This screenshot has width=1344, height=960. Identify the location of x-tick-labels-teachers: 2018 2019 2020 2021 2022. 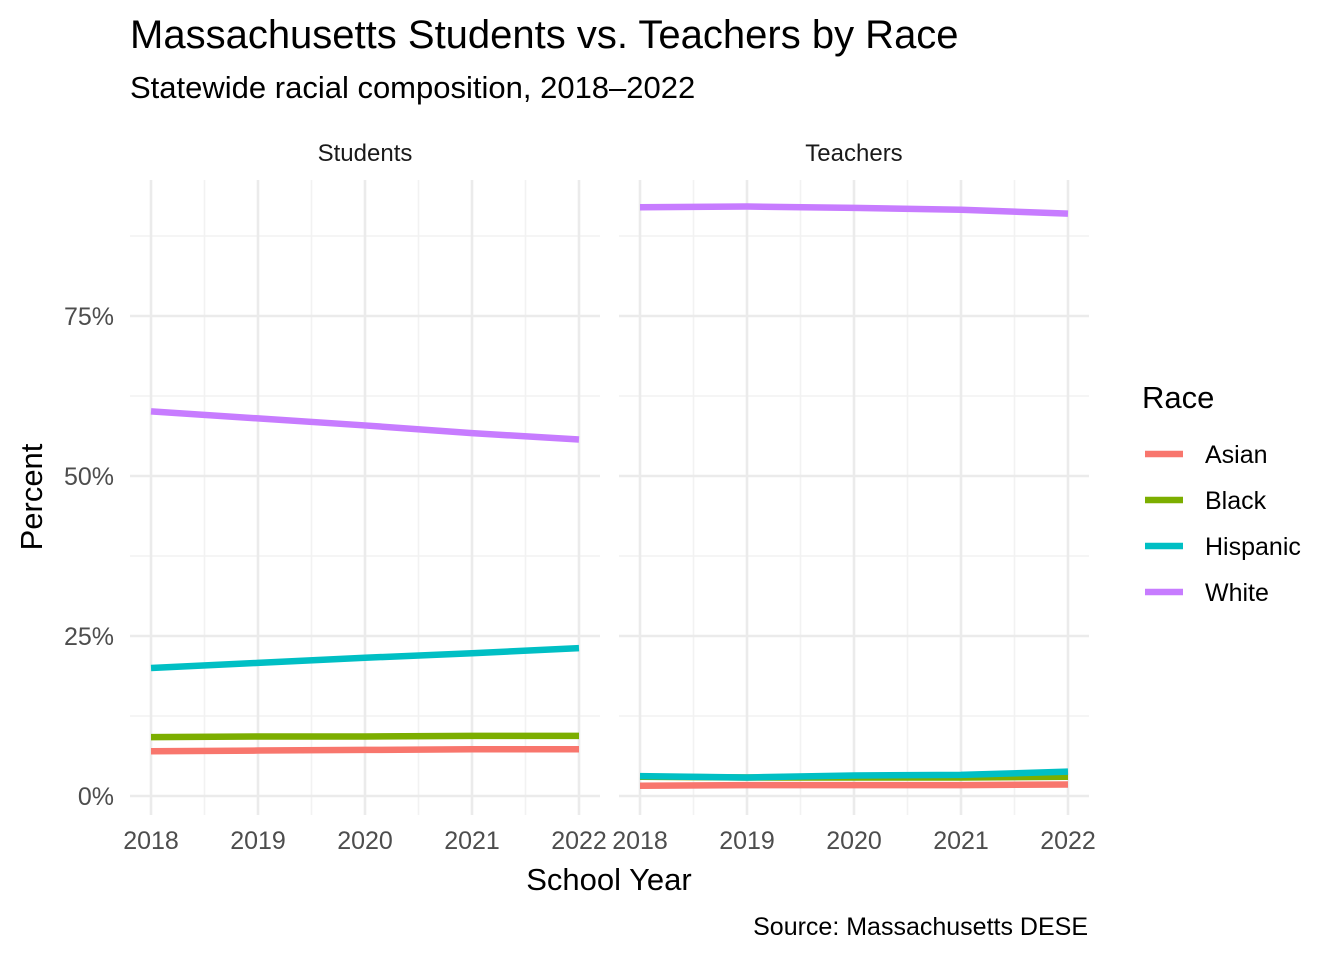
(854, 841).